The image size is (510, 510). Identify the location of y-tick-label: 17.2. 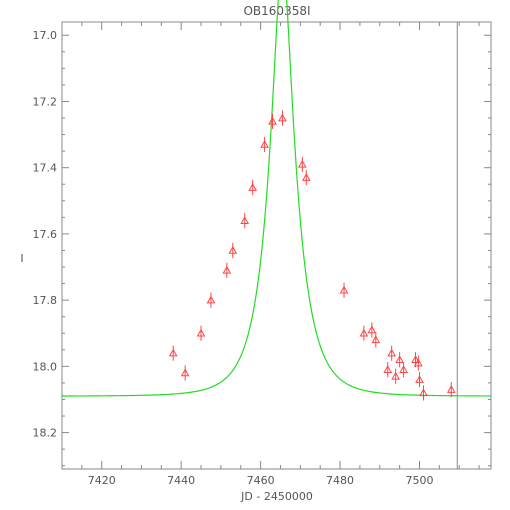
(45, 101).